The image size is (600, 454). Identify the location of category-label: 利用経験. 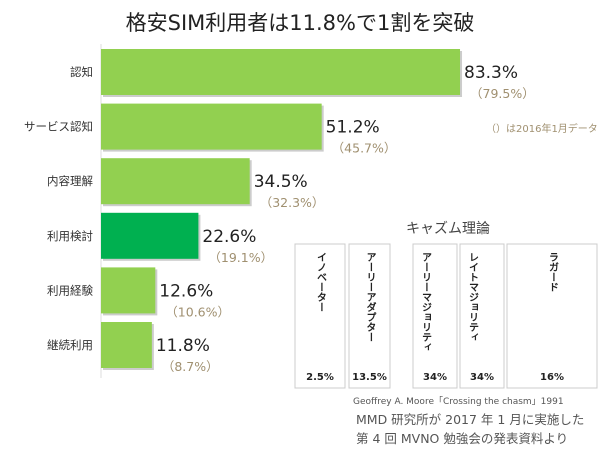
(70, 290).